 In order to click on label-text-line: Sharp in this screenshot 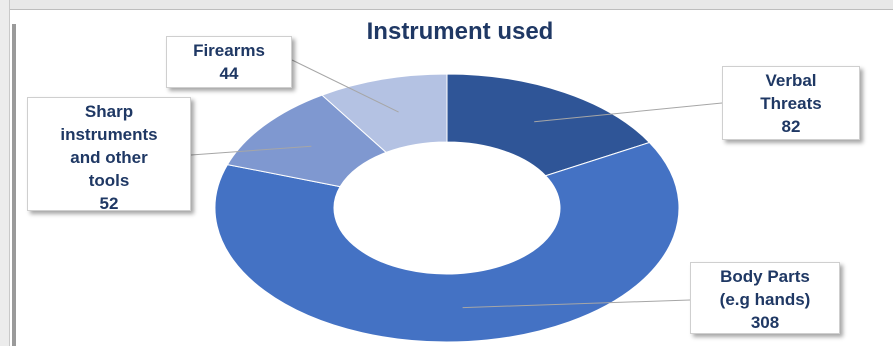, I will do `click(109, 111)`.